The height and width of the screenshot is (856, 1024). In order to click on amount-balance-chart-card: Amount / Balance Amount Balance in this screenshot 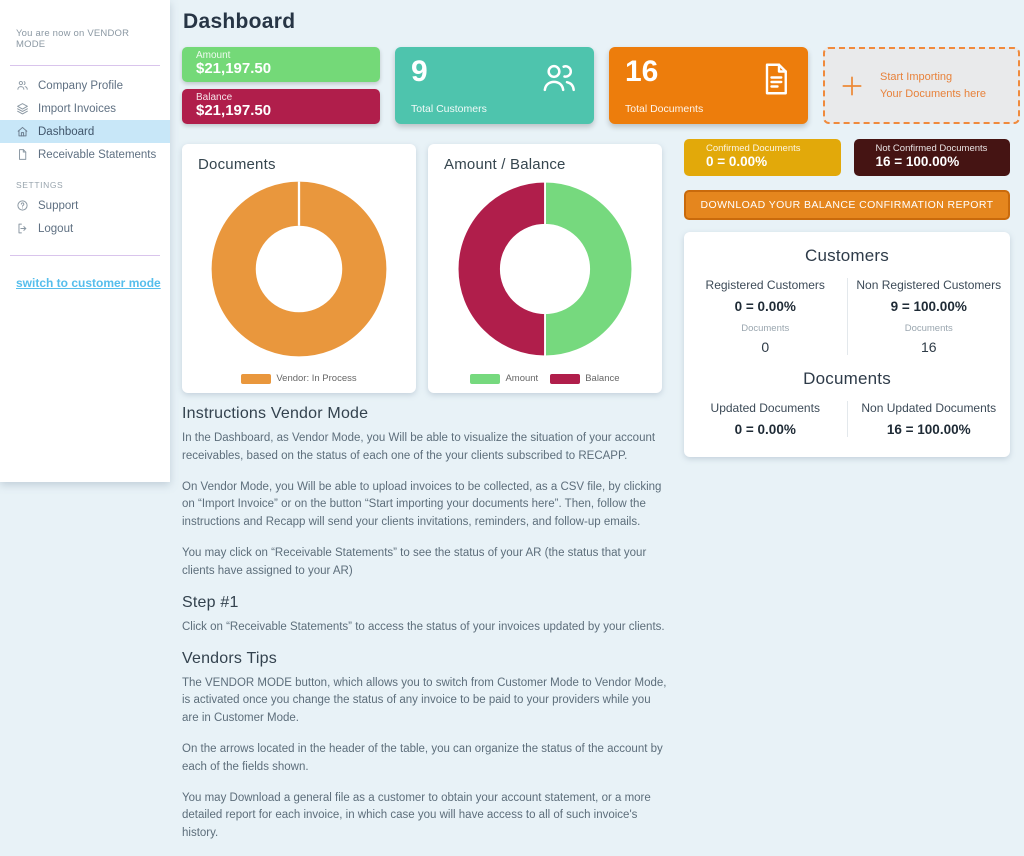, I will do `click(545, 268)`.